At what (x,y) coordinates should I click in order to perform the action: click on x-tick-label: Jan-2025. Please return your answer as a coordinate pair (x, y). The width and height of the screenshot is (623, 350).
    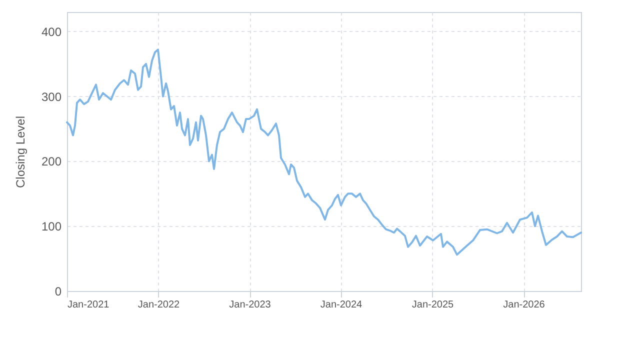
    Looking at the image, I should click on (433, 305).